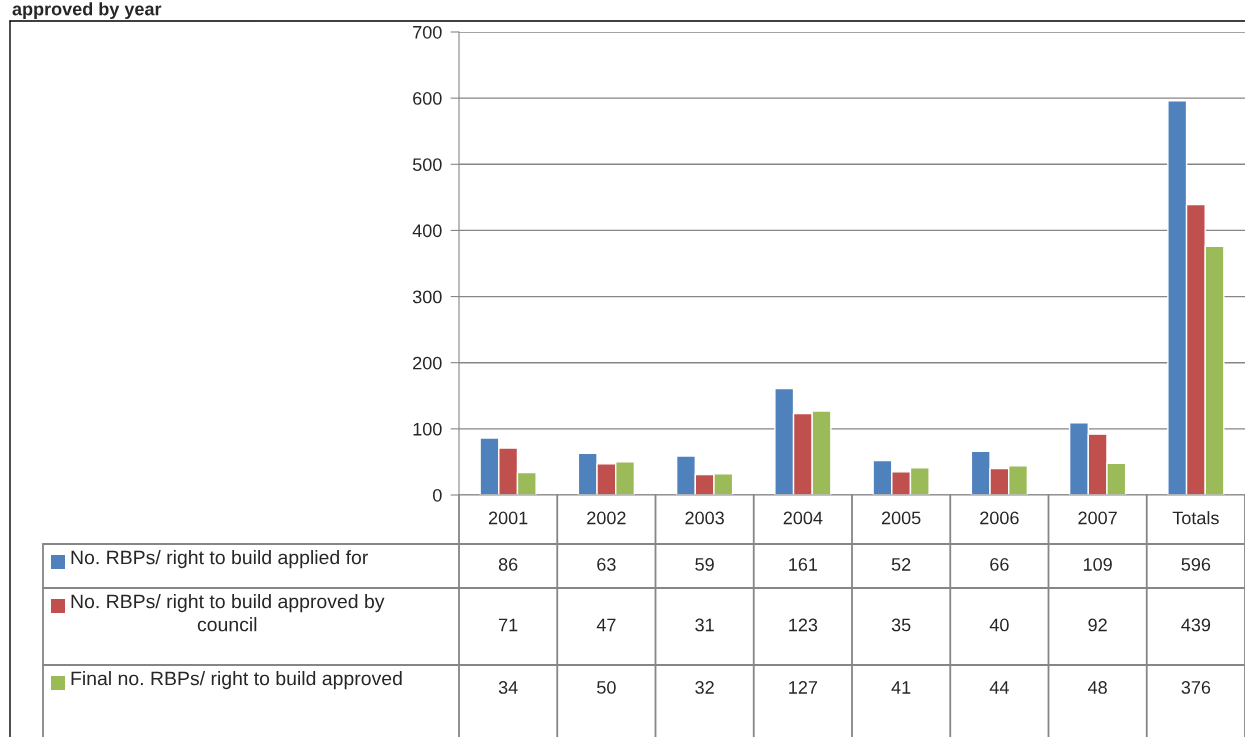 This screenshot has width=1245, height=737. What do you see at coordinates (1196, 625) in the screenshot?
I see `data-label: 439` at bounding box center [1196, 625].